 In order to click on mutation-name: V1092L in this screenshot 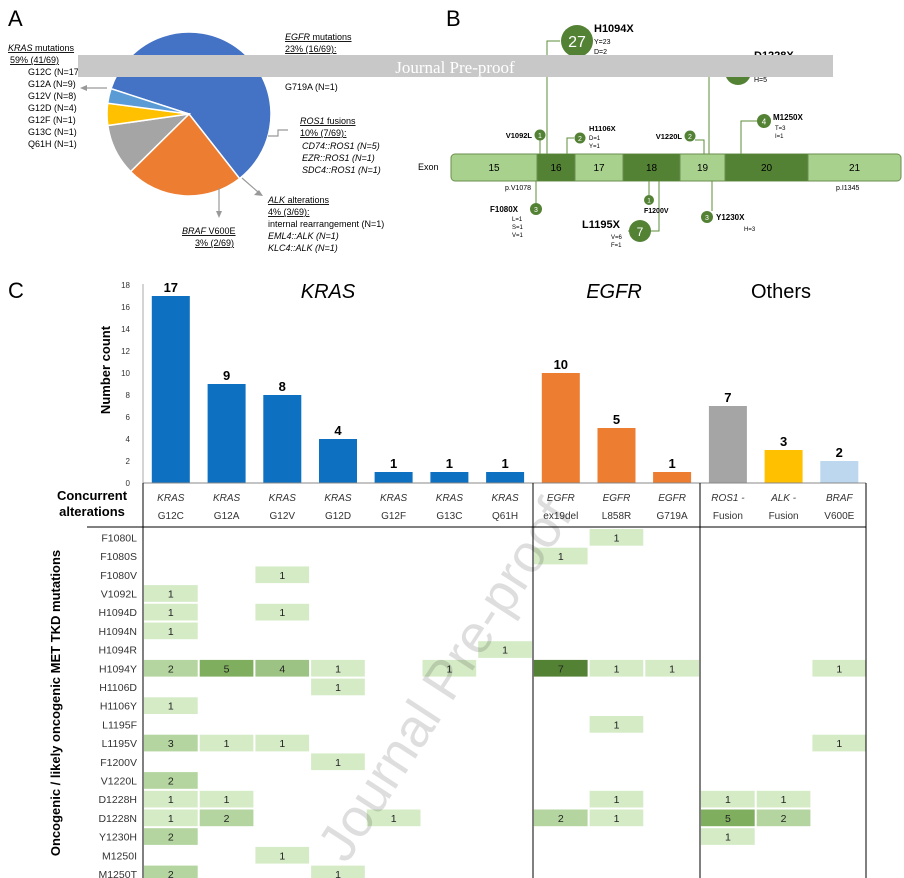, I will do `click(519, 135)`.